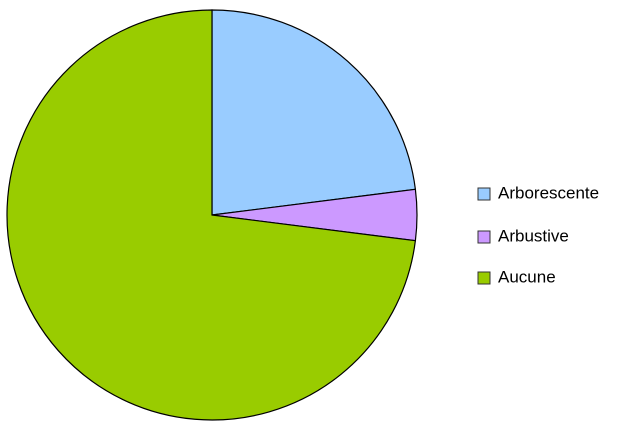 The width and height of the screenshot is (644, 421). I want to click on legend-label: Aucune, so click(527, 276).